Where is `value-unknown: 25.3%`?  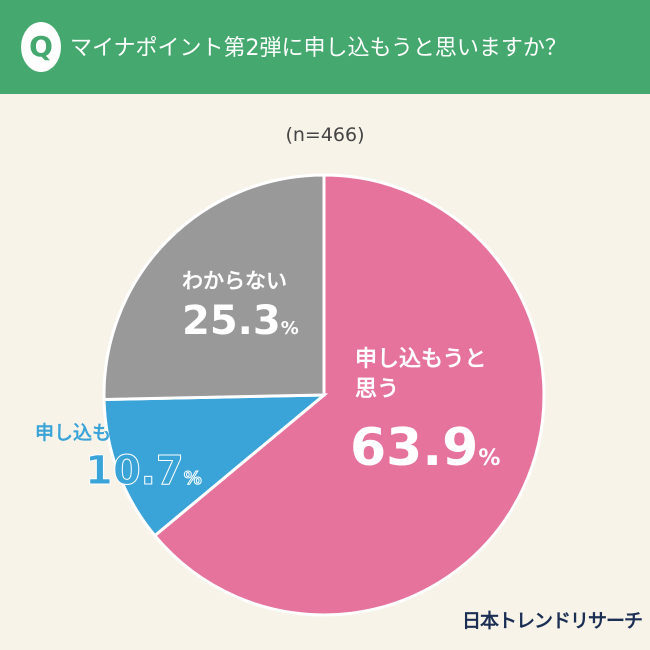 value-unknown: 25.3% is located at coordinates (240, 321).